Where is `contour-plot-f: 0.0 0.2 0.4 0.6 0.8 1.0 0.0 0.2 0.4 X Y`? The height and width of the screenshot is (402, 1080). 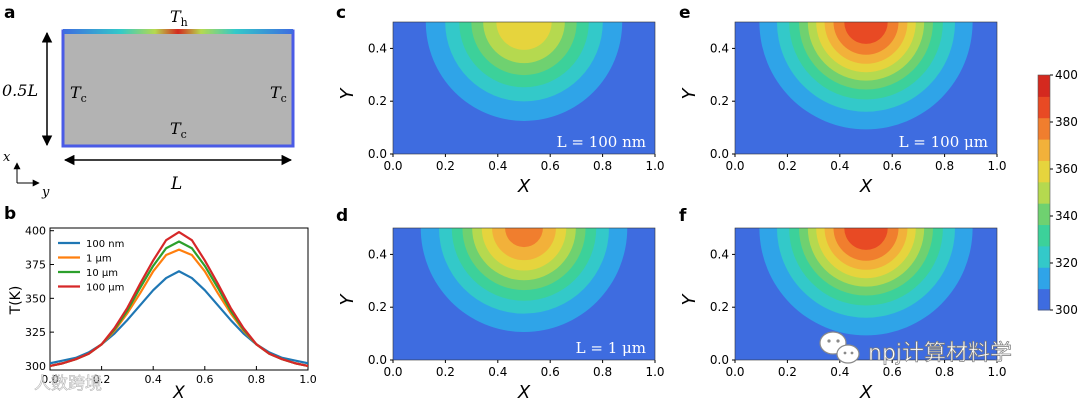
contour-plot-f: 0.0 0.2 0.4 0.6 0.8 1.0 0.0 0.2 0.4 X Y is located at coordinates (843, 314).